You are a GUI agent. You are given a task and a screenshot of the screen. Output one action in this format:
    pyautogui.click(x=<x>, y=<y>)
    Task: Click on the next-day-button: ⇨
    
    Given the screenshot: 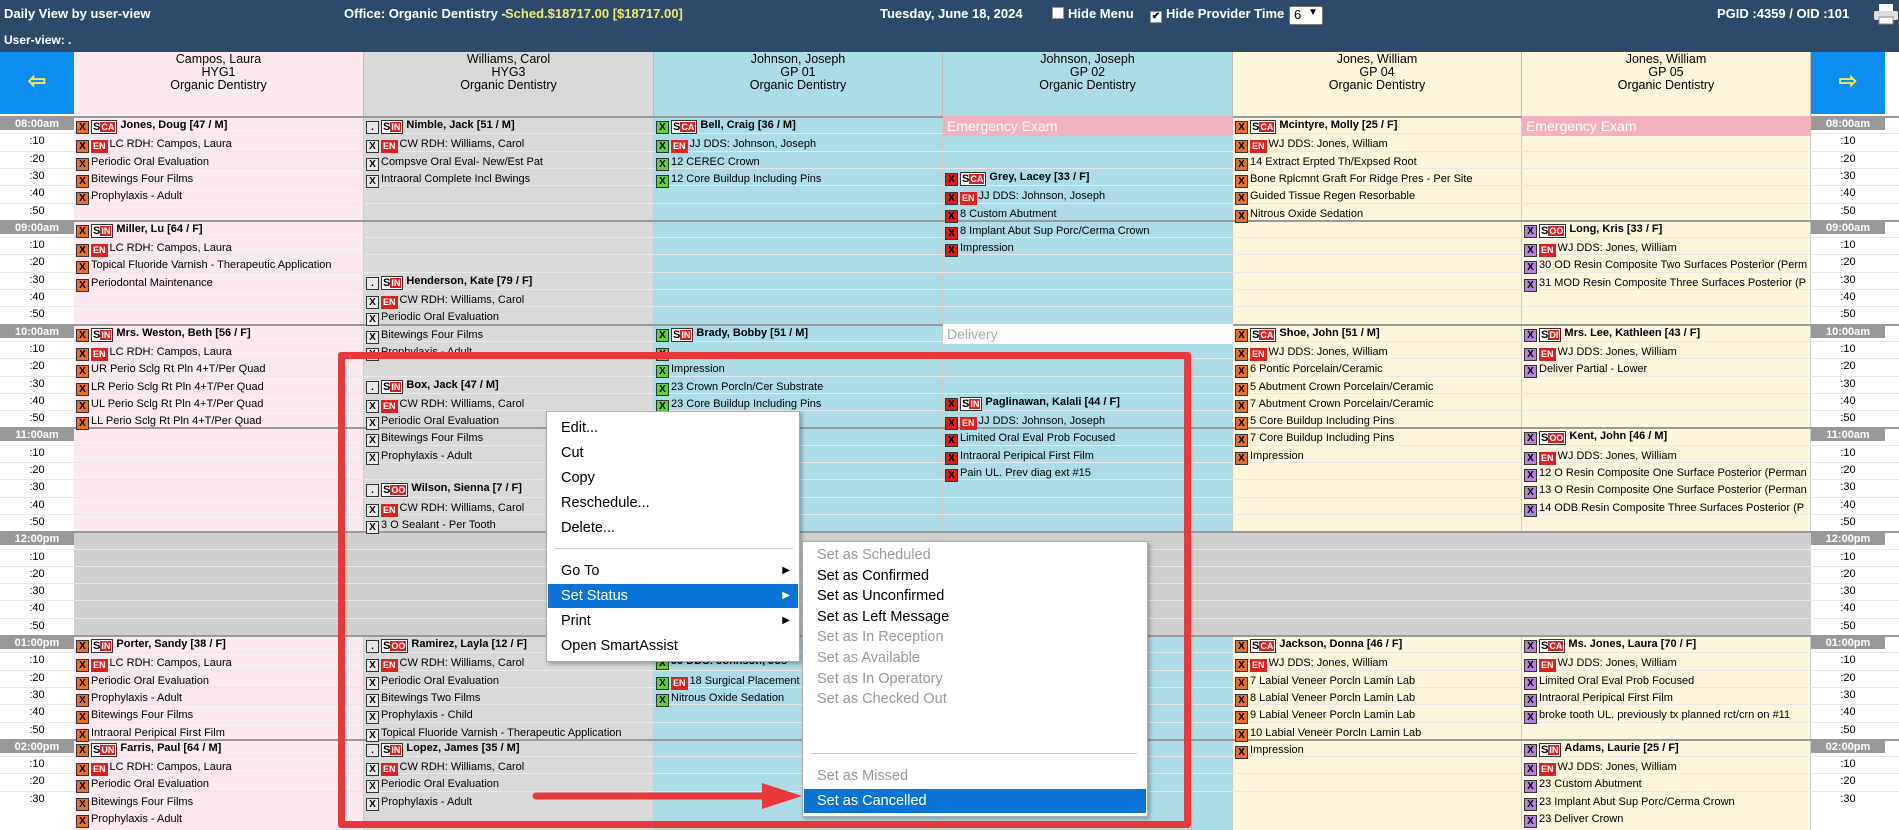 What is the action you would take?
    pyautogui.click(x=1848, y=83)
    